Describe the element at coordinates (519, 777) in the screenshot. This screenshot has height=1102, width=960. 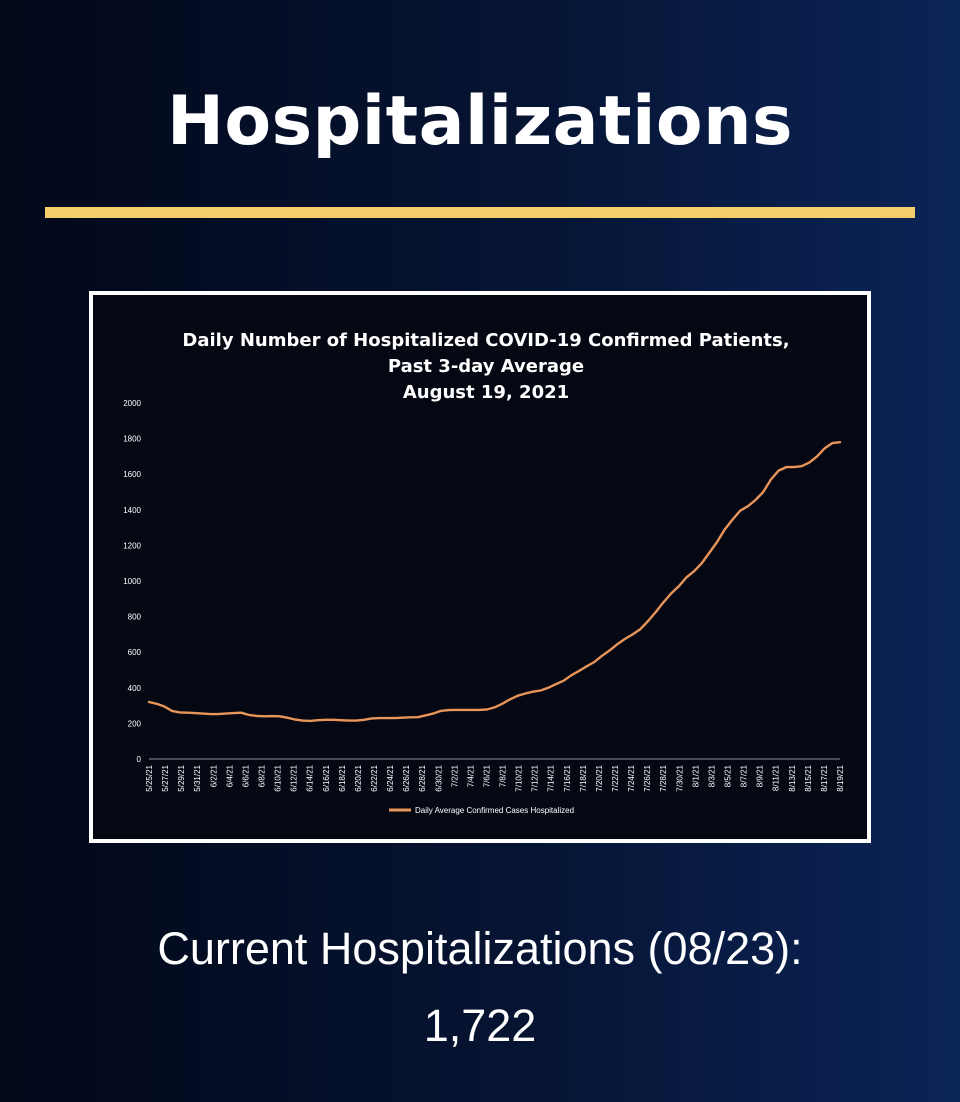
I see `x-tick-label: 7/10/21` at that location.